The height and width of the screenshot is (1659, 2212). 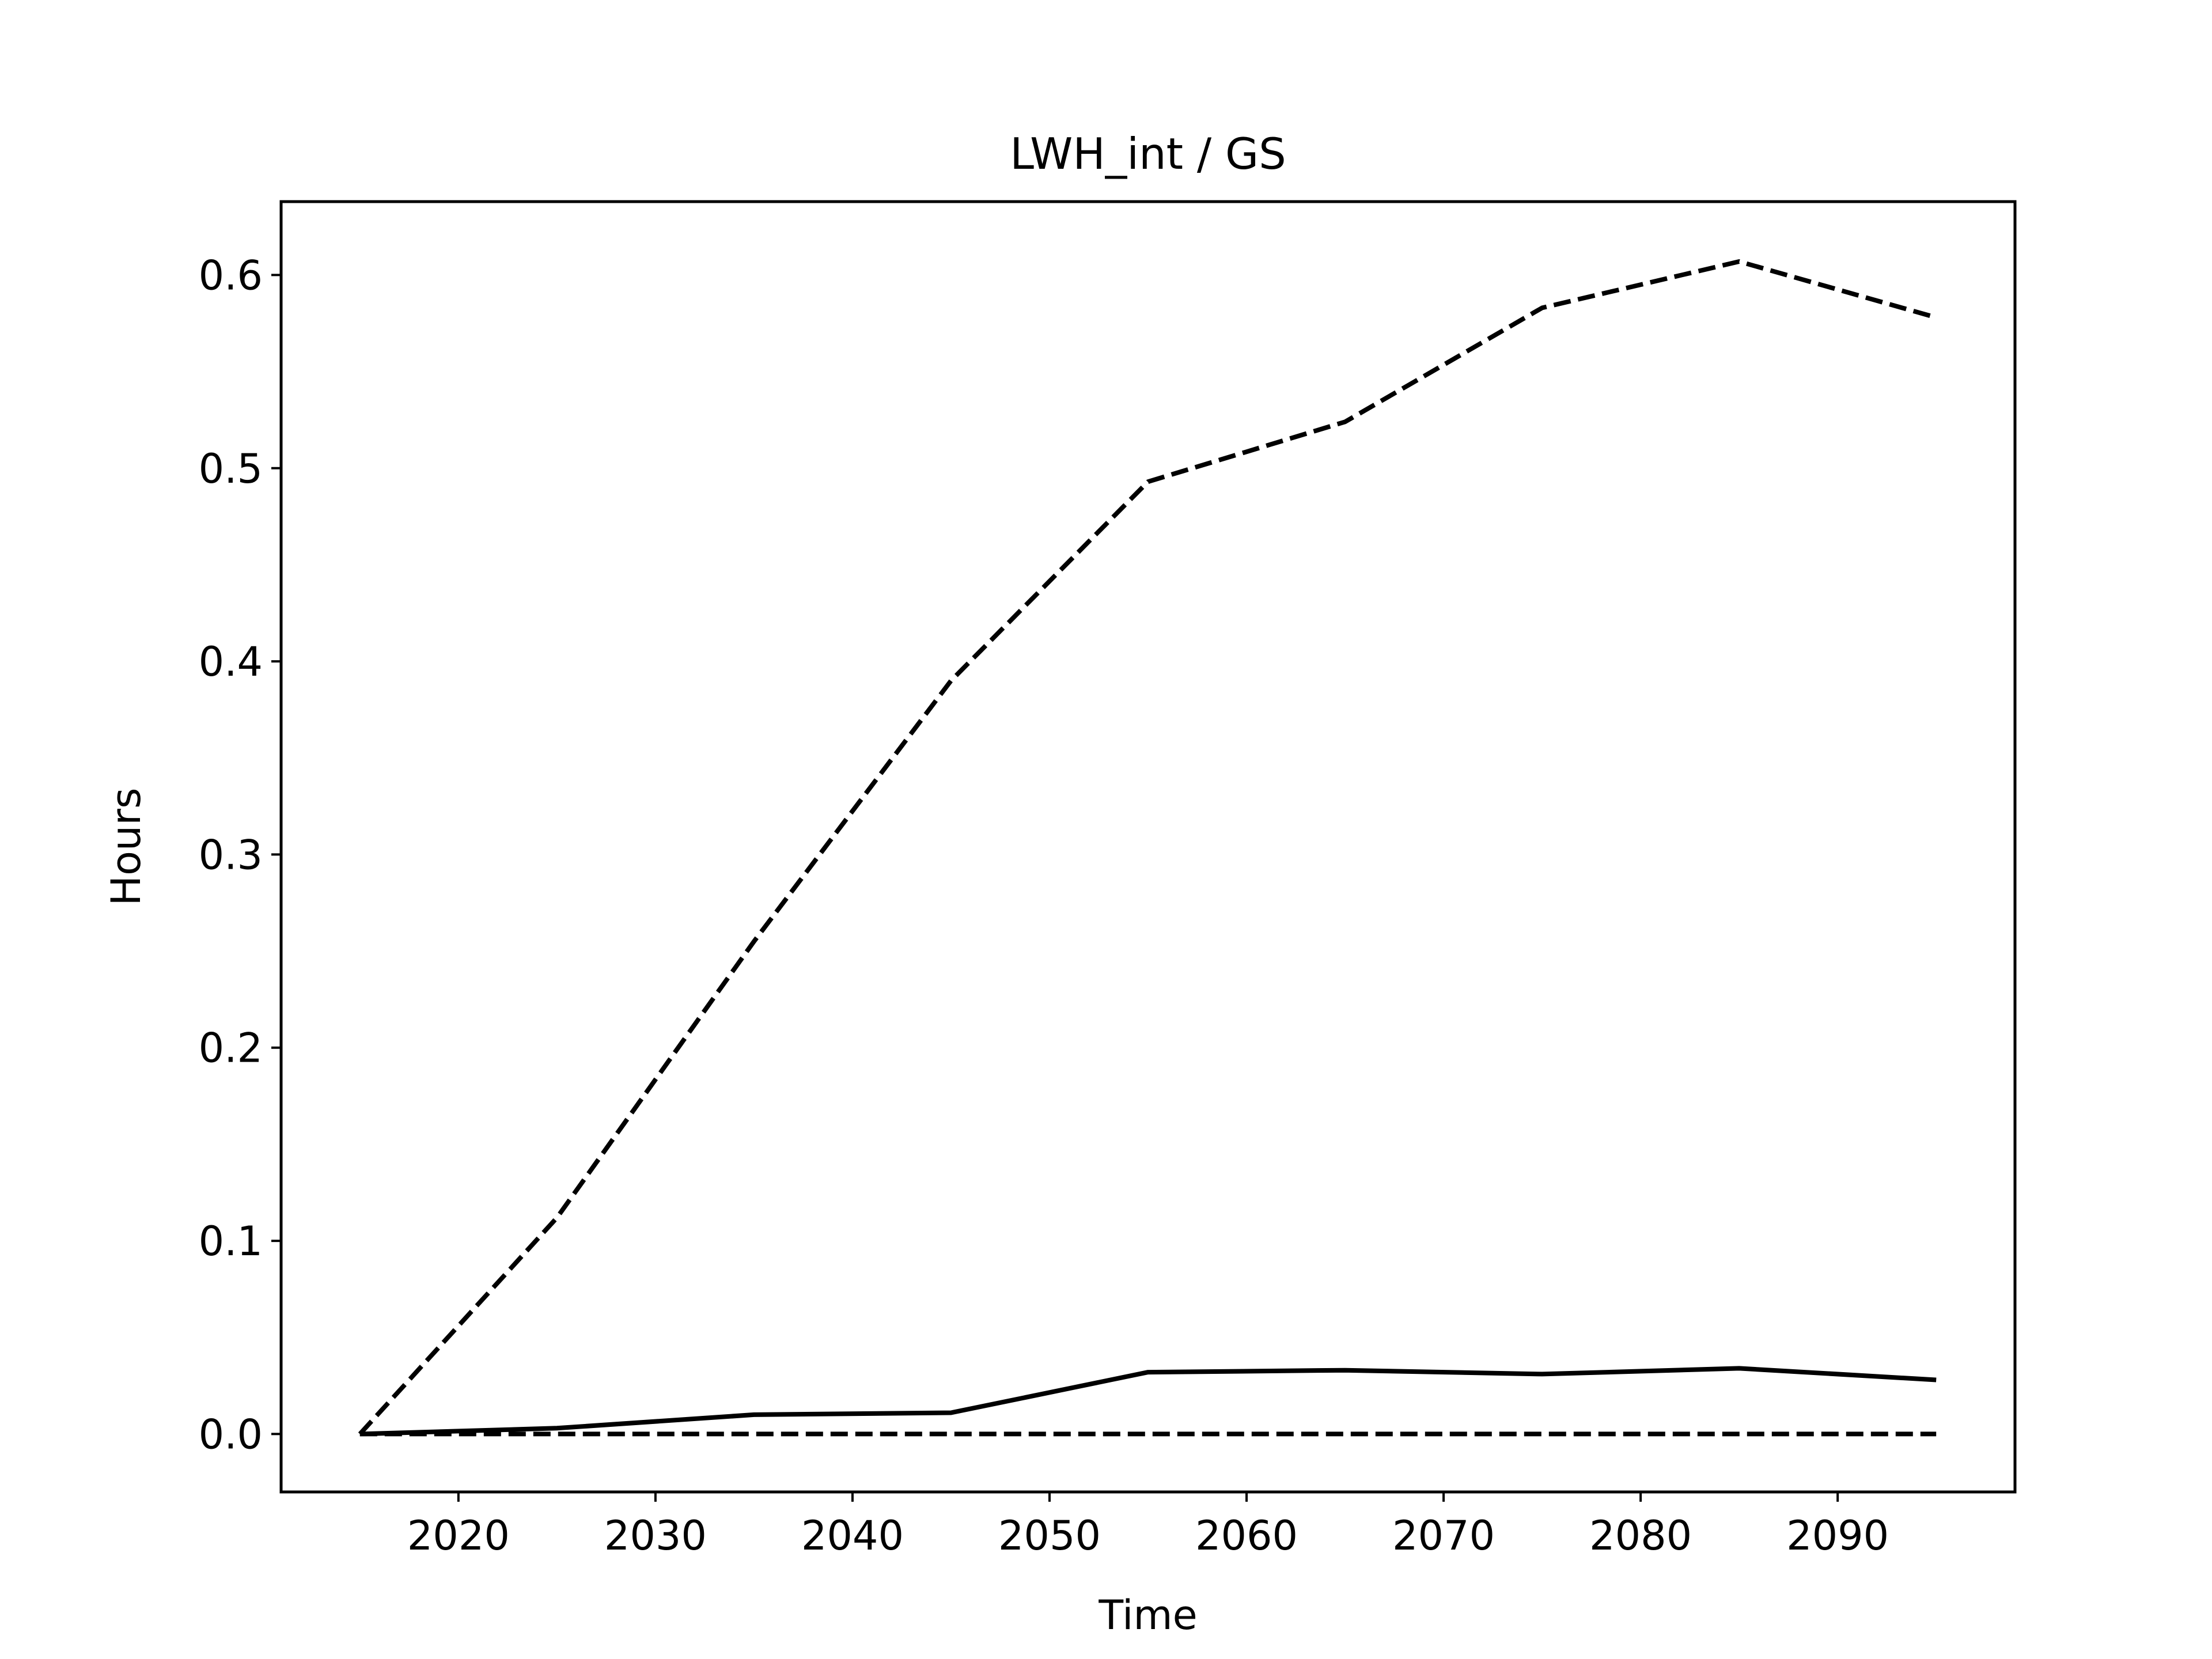 What do you see at coordinates (1147, 1615) in the screenshot?
I see `x-axis-label: Time` at bounding box center [1147, 1615].